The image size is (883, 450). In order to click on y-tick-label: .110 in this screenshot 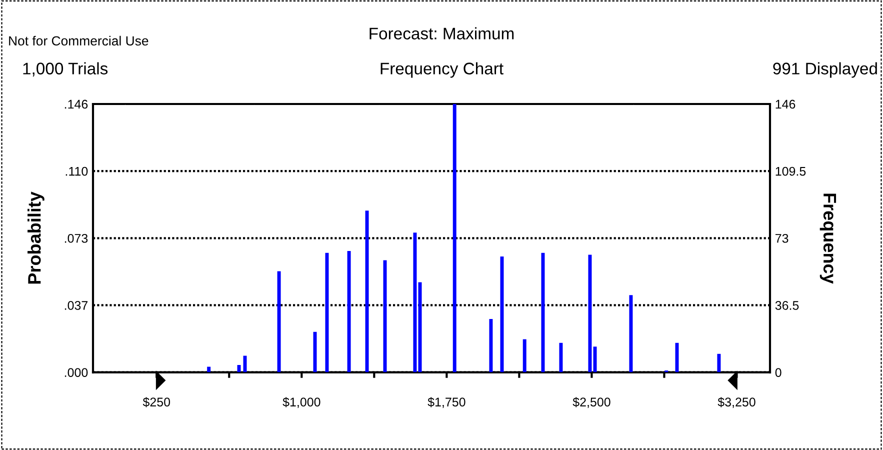, I will do `click(77, 171)`.